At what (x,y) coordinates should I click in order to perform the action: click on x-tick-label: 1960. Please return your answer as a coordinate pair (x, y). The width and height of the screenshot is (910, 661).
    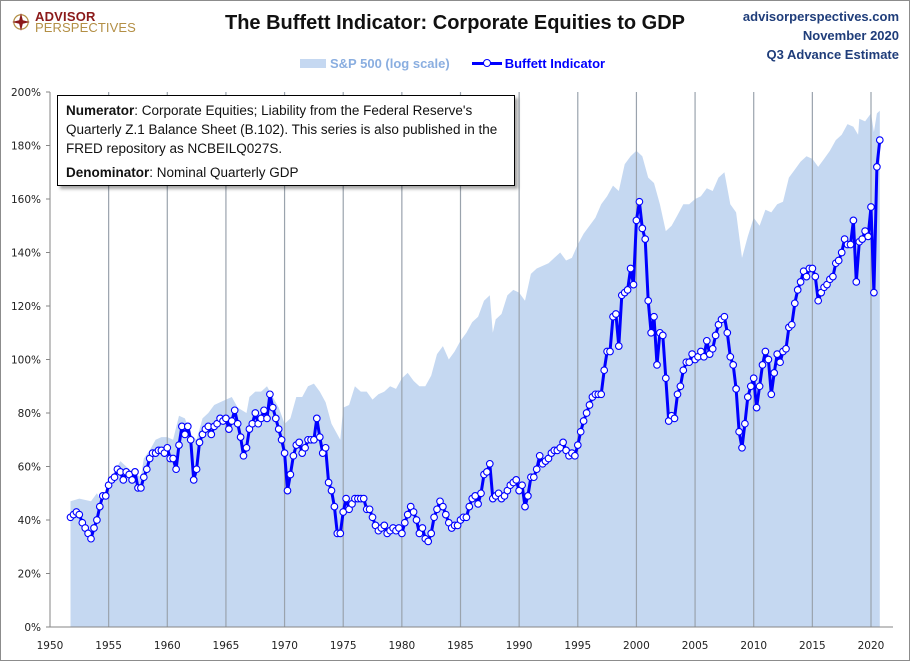
    Looking at the image, I should click on (167, 646).